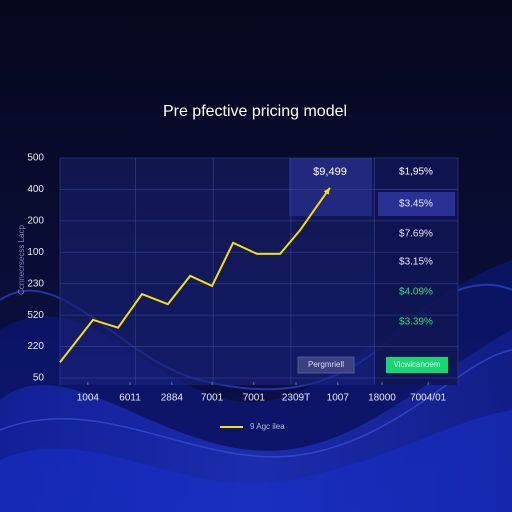  What do you see at coordinates (428, 398) in the screenshot?
I see `x-tick-label: 7004/01` at bounding box center [428, 398].